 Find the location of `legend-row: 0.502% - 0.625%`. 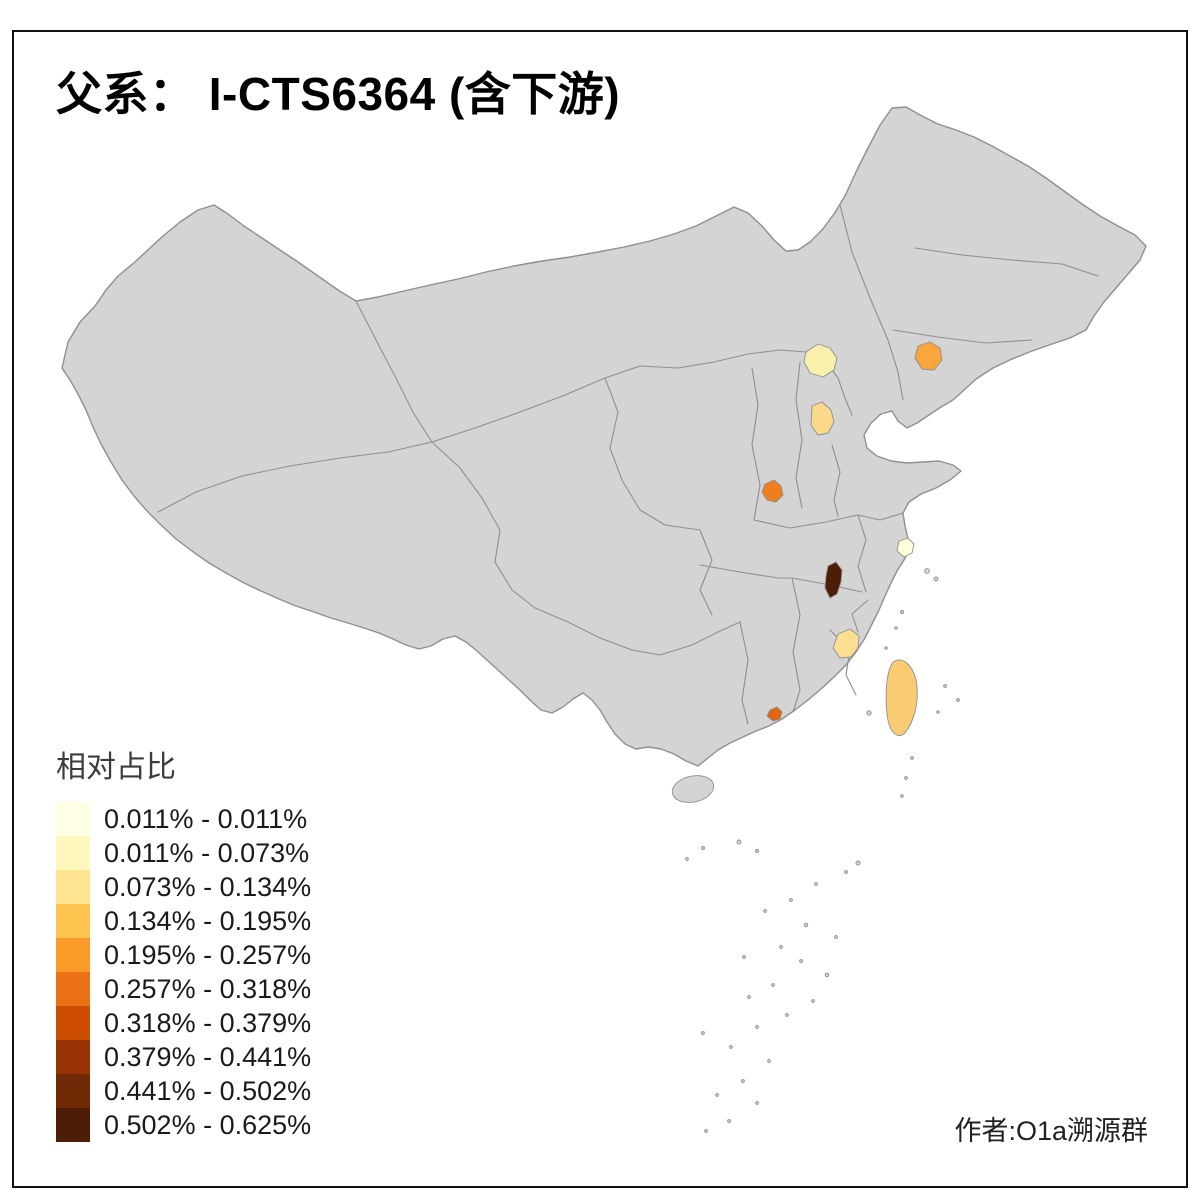

legend-row: 0.502% - 0.625% is located at coordinates (183, 1125).